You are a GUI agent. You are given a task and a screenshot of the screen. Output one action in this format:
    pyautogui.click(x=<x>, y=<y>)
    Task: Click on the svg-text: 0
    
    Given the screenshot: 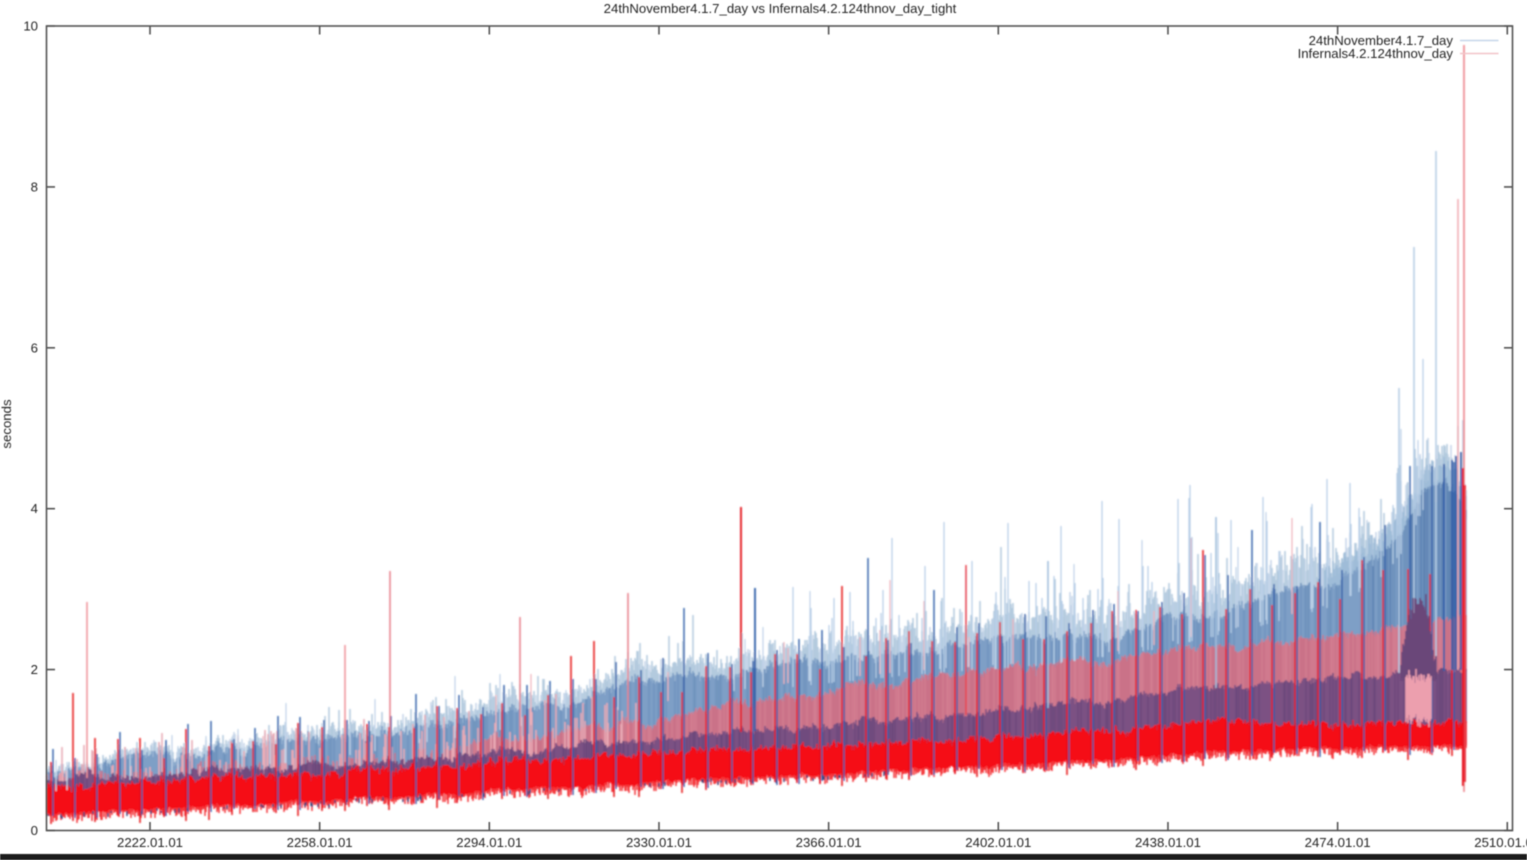 What is the action you would take?
    pyautogui.click(x=34, y=830)
    